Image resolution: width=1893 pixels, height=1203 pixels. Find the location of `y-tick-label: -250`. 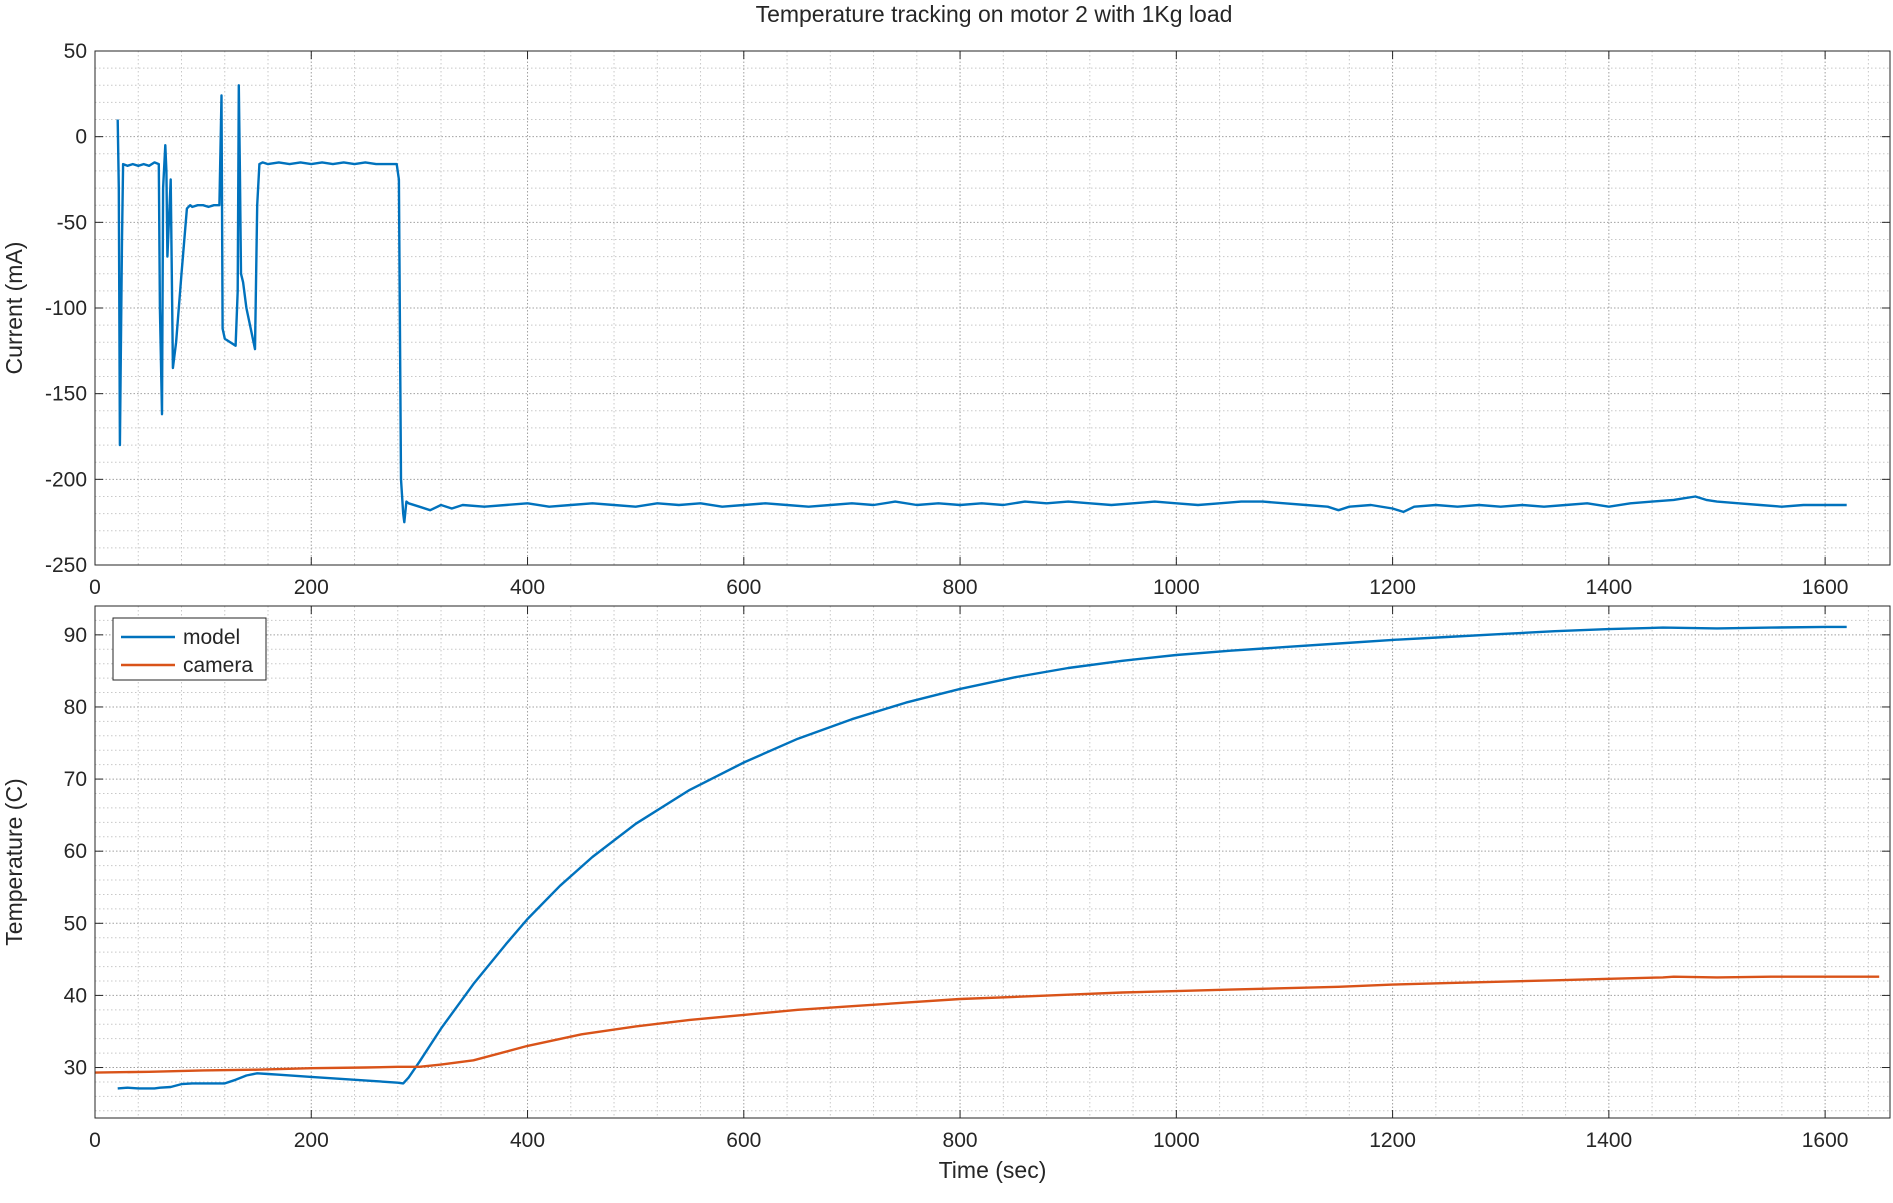

y-tick-label: -250 is located at coordinates (66, 565).